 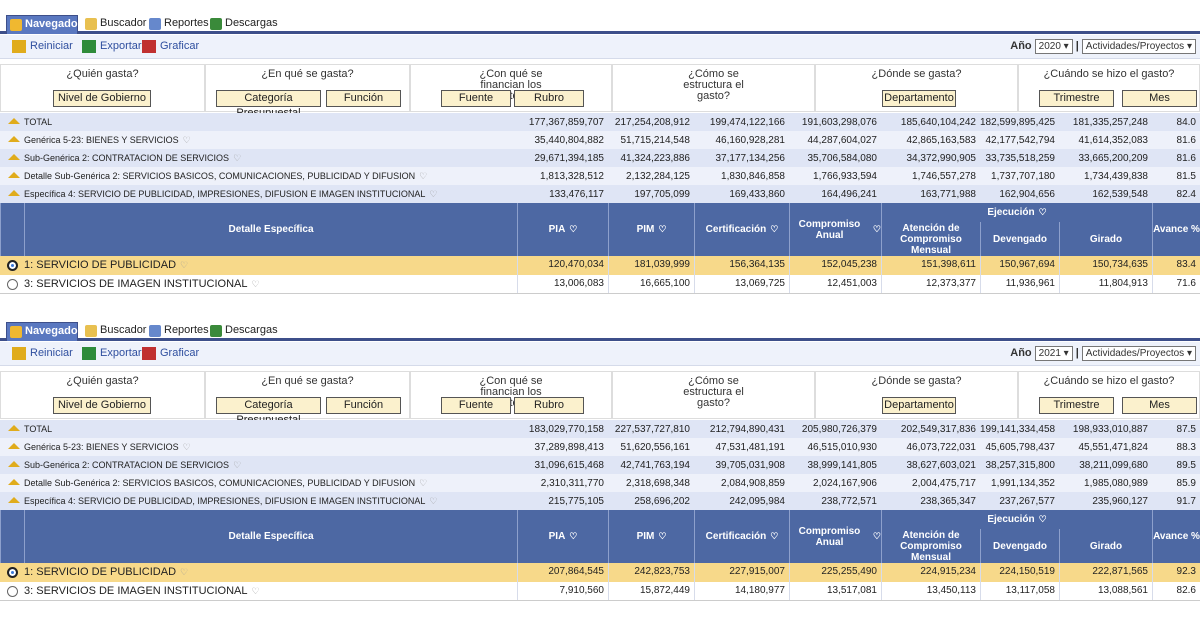 What do you see at coordinates (759, 283) in the screenshot?
I see `row-value: 13,069,725` at bounding box center [759, 283].